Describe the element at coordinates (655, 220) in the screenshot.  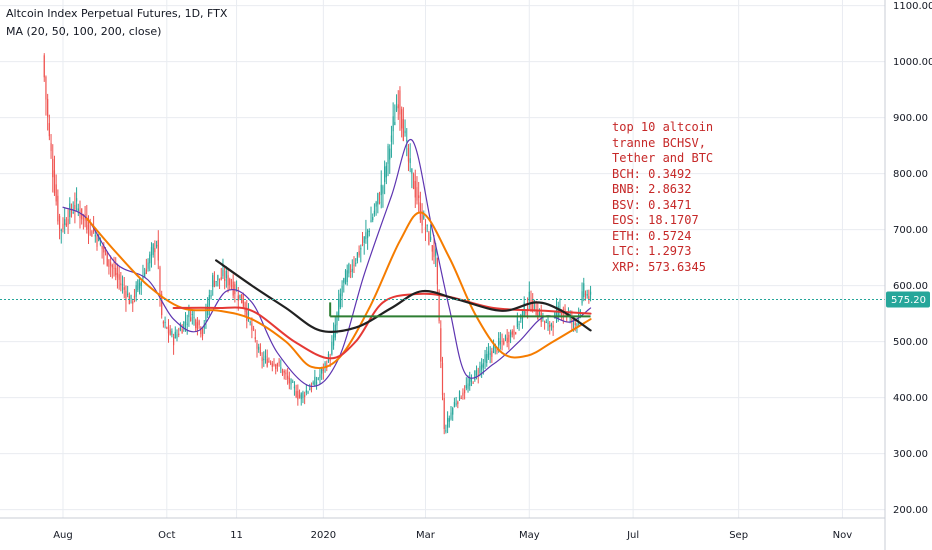
I see `note-line: EOS: 18.1707` at that location.